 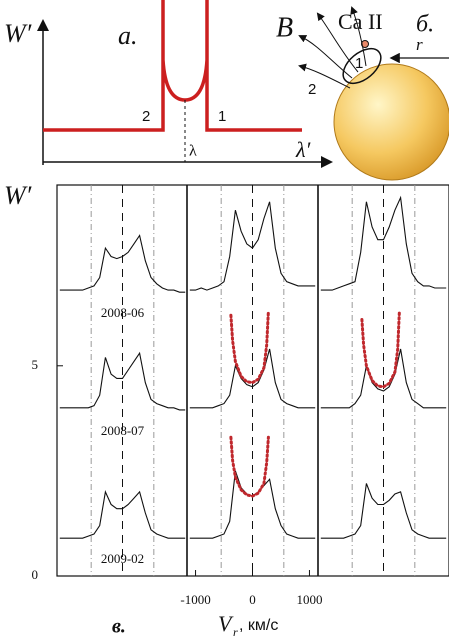 What do you see at coordinates (35, 574) in the screenshot?
I see `y-tick-label: 0` at bounding box center [35, 574].